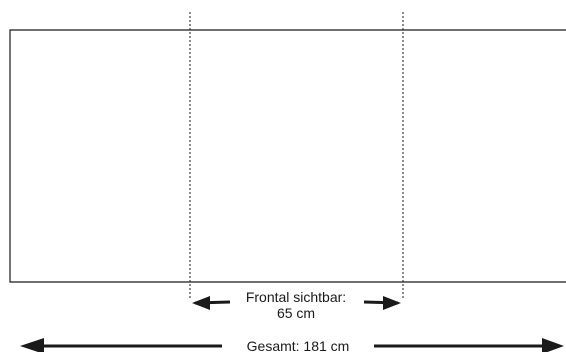  What do you see at coordinates (382, 303) in the screenshot?
I see `front-dimension-arrow-right` at bounding box center [382, 303].